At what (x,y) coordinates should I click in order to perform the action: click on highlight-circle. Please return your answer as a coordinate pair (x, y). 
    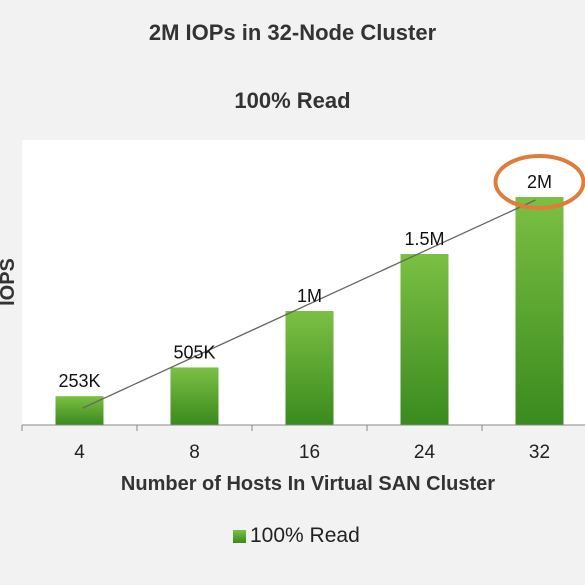
    Looking at the image, I should click on (539, 182).